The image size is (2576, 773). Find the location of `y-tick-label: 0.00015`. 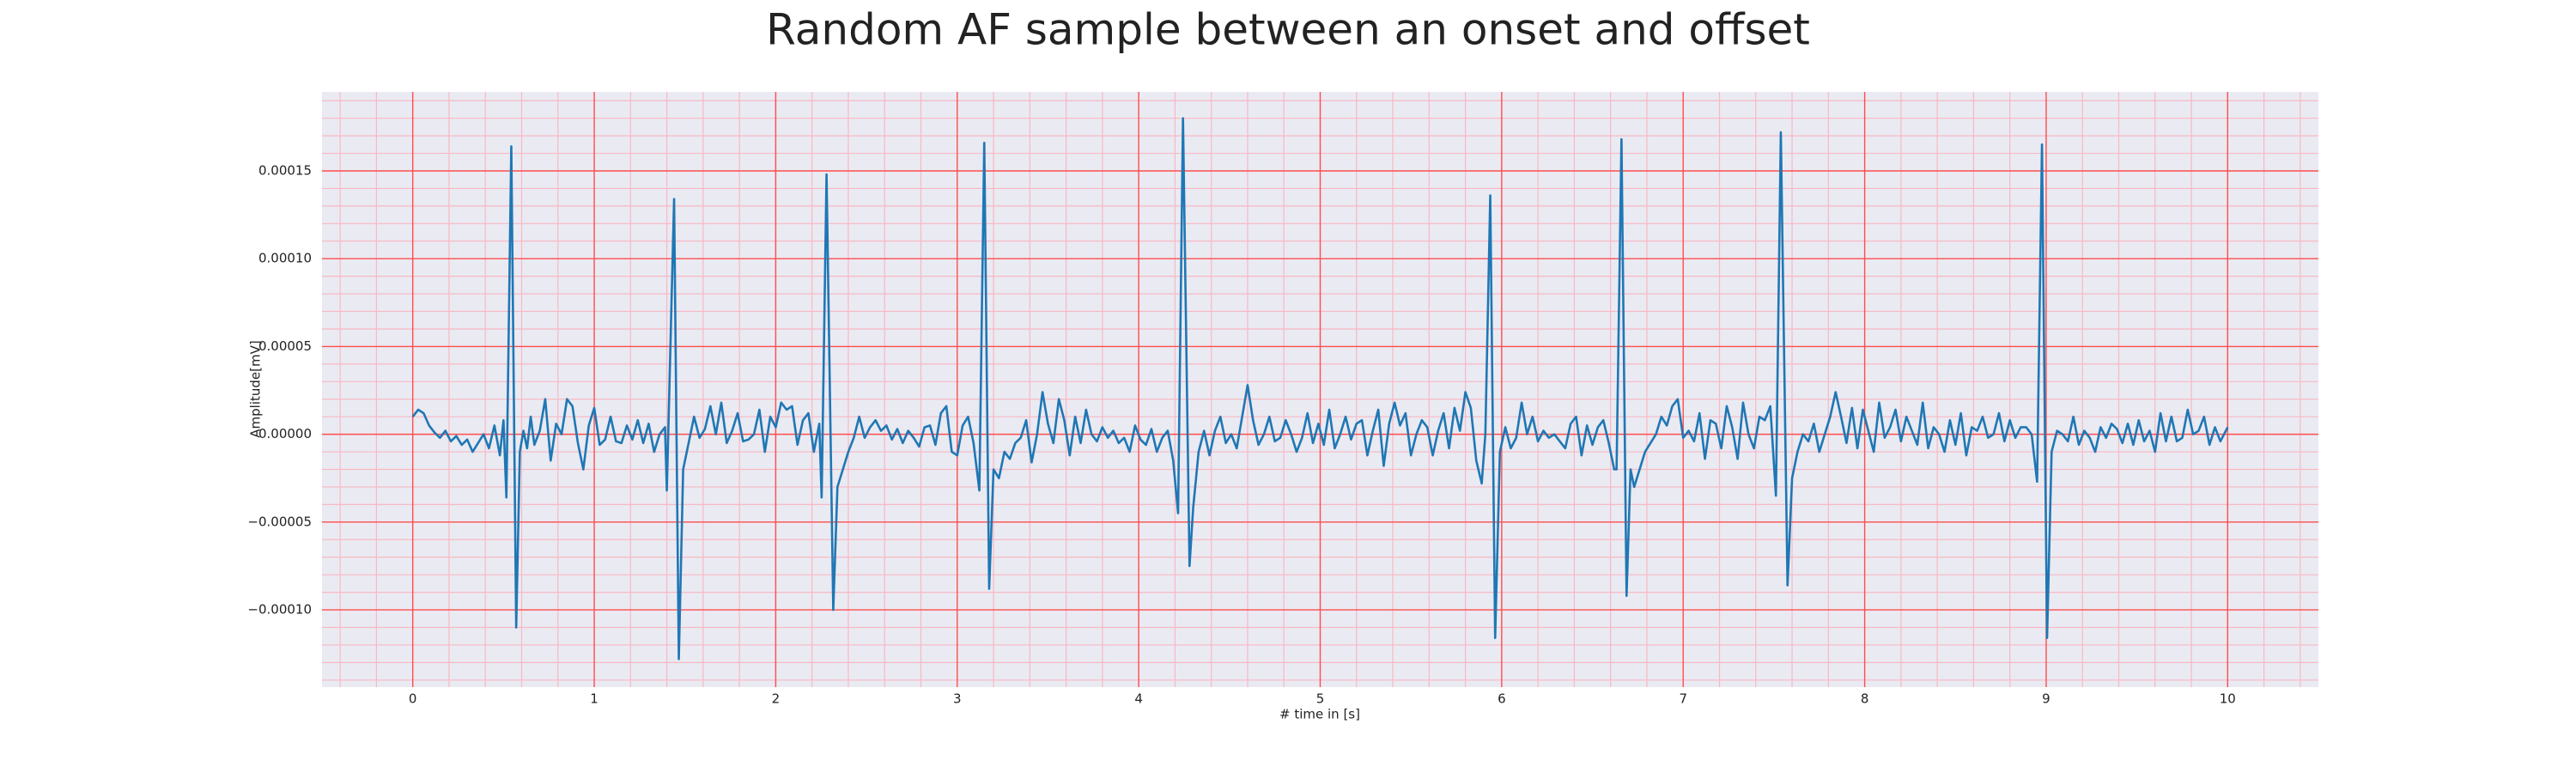

y-tick-label: 0.00015 is located at coordinates (285, 170).